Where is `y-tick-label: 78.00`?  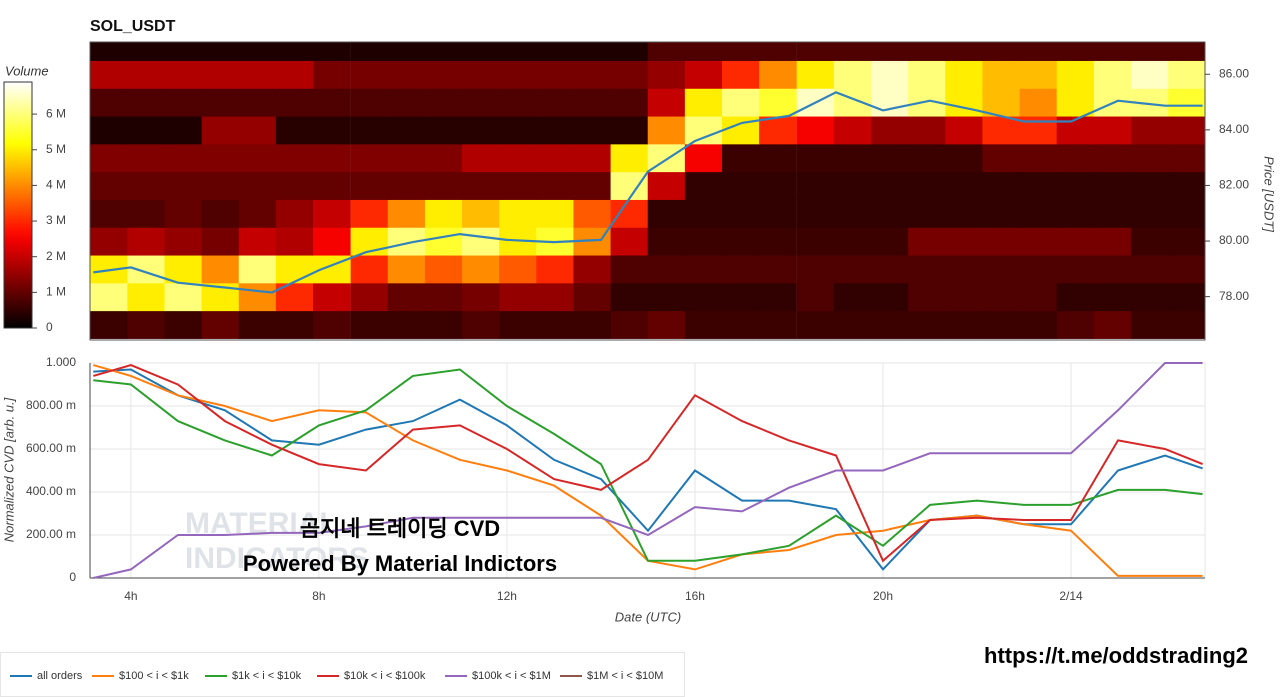 y-tick-label: 78.00 is located at coordinates (1234, 296).